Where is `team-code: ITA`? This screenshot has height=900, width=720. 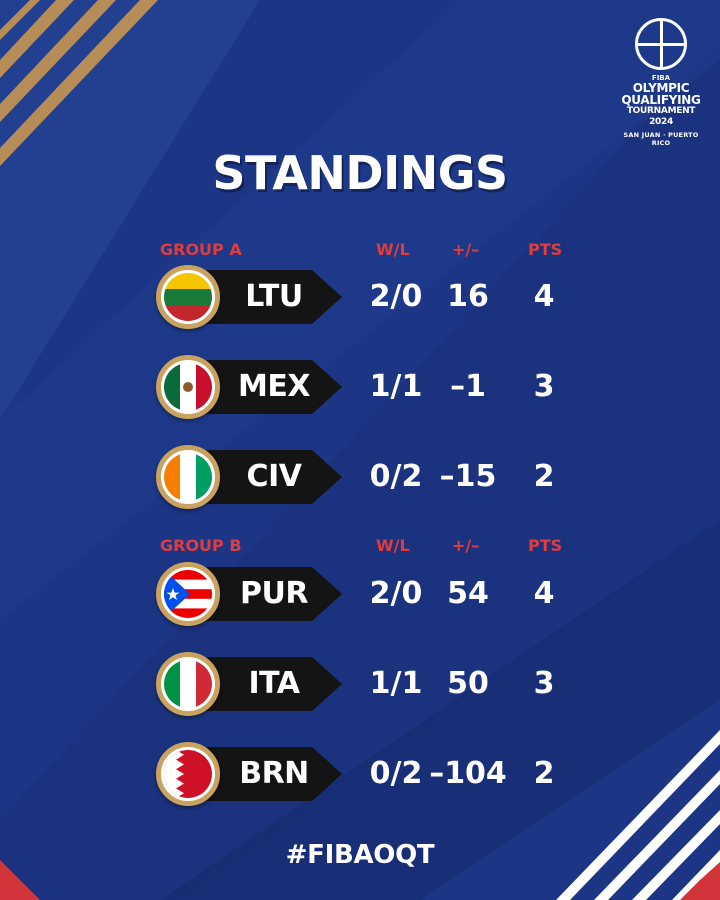
team-code: ITA is located at coordinates (274, 683).